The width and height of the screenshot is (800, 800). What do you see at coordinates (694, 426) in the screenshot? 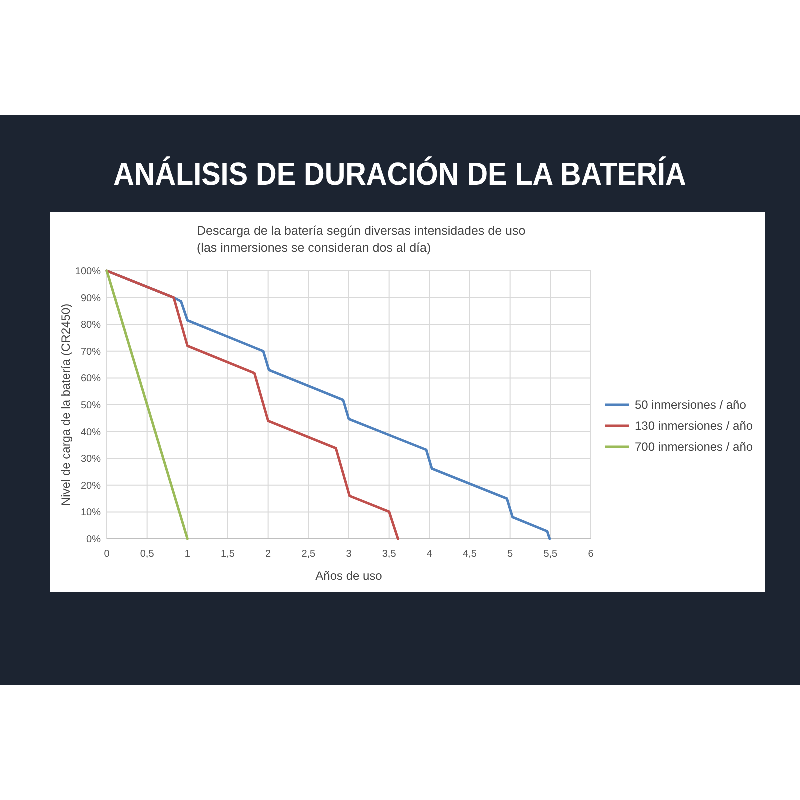
I see `legend-label: 130 inmersiones / año` at bounding box center [694, 426].